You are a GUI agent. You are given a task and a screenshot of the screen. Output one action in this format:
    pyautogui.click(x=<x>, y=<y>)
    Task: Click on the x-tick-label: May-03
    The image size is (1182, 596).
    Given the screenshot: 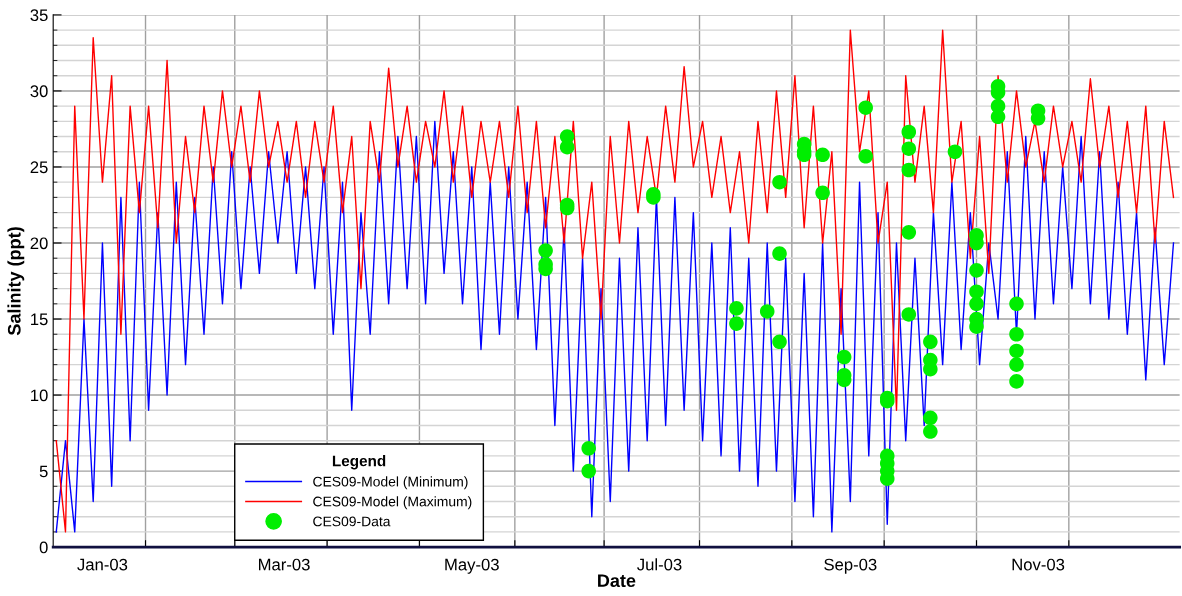 What is the action you would take?
    pyautogui.click(x=472, y=566)
    